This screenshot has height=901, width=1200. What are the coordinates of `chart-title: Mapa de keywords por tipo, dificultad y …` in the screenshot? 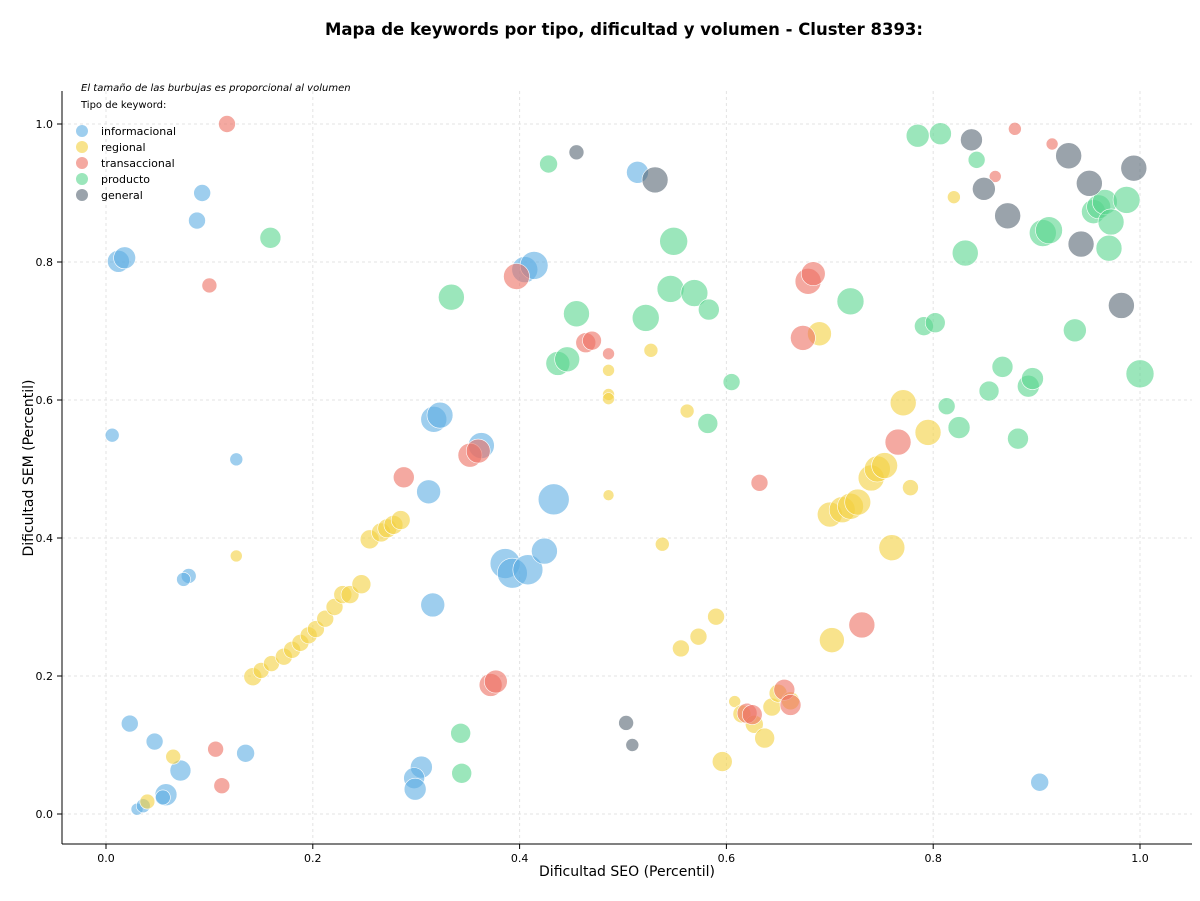 It's located at (624, 29).